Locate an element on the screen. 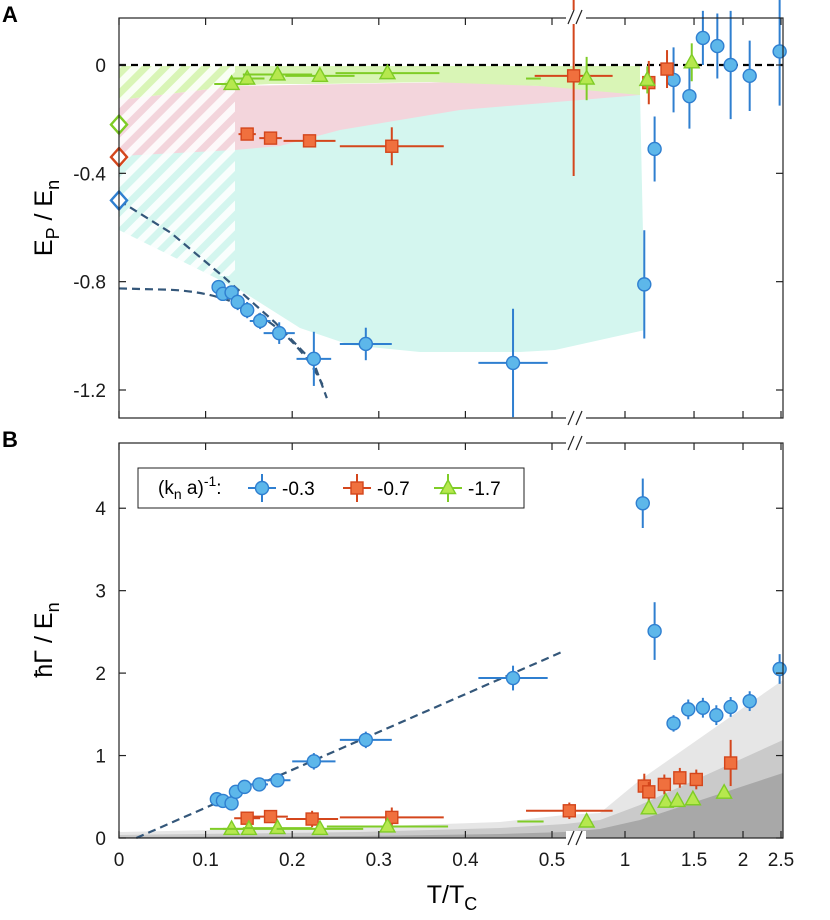  y-tick-label: -0.4 is located at coordinates (89, 174).